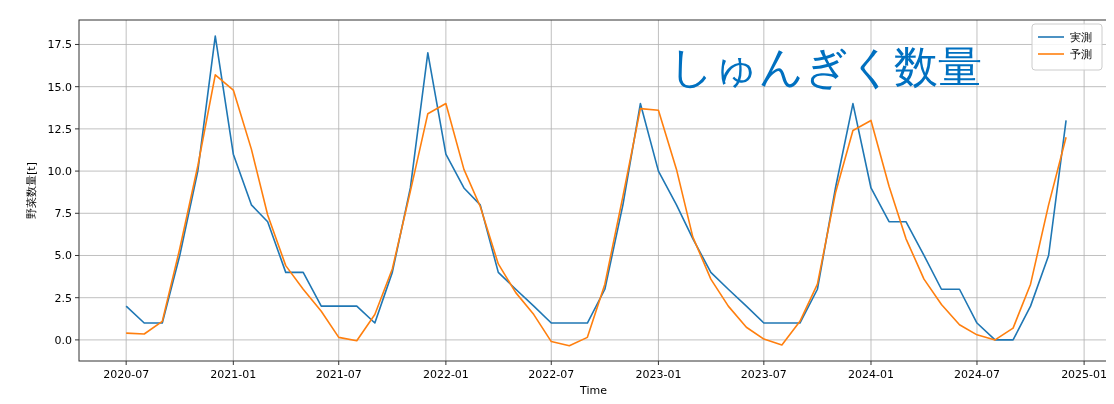  Describe the element at coordinates (1081, 54) in the screenshot. I see `legend-label: 予測` at that location.